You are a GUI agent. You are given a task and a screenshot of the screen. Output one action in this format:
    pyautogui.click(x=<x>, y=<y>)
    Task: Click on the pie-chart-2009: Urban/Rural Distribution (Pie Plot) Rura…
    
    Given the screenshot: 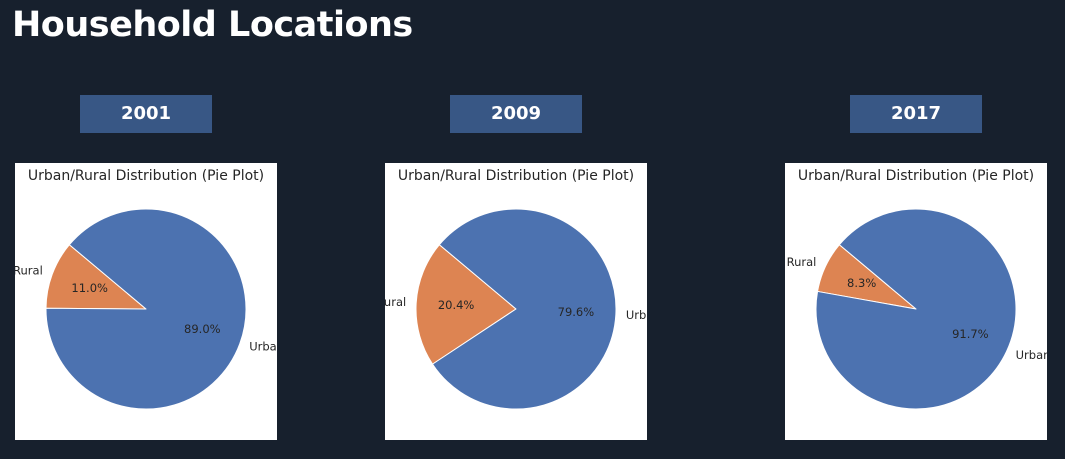 What is the action you would take?
    pyautogui.click(x=516, y=289)
    